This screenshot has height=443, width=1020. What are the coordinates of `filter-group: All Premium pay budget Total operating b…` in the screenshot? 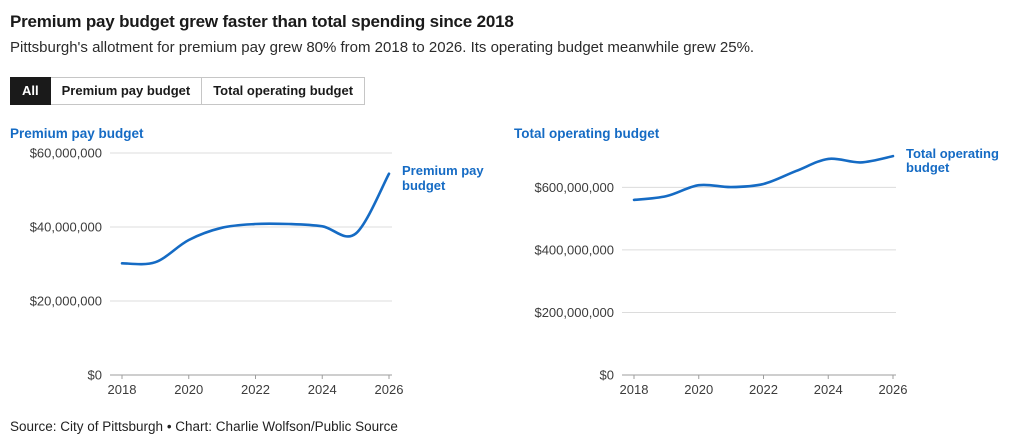 It's located at (188, 91).